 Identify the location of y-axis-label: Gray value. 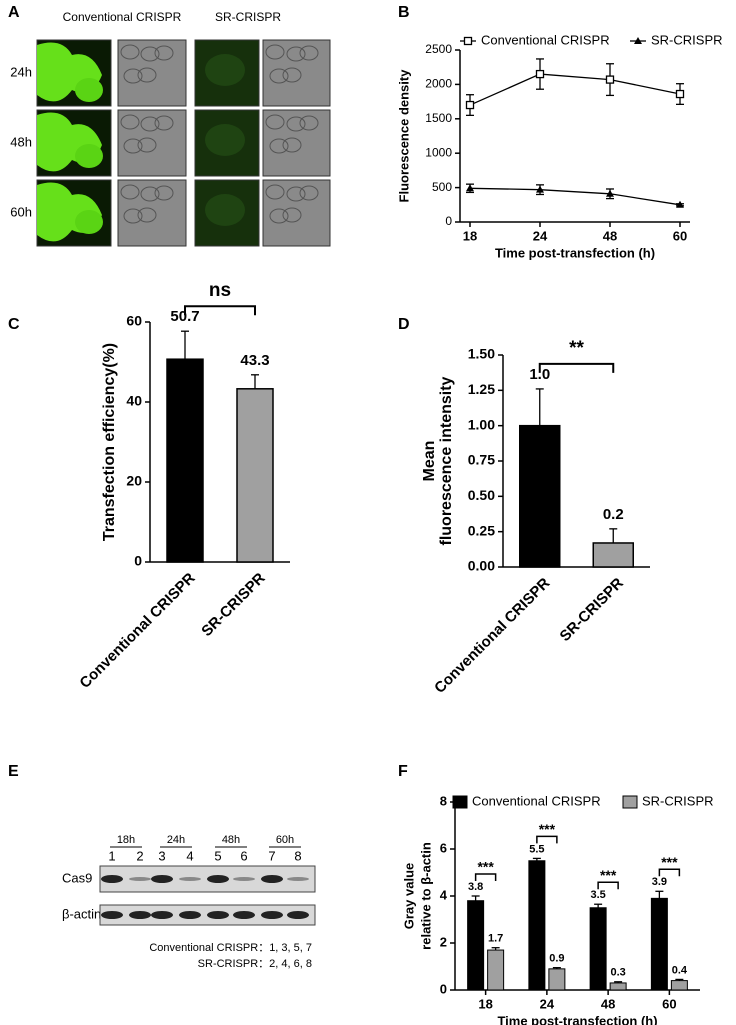
(408, 896).